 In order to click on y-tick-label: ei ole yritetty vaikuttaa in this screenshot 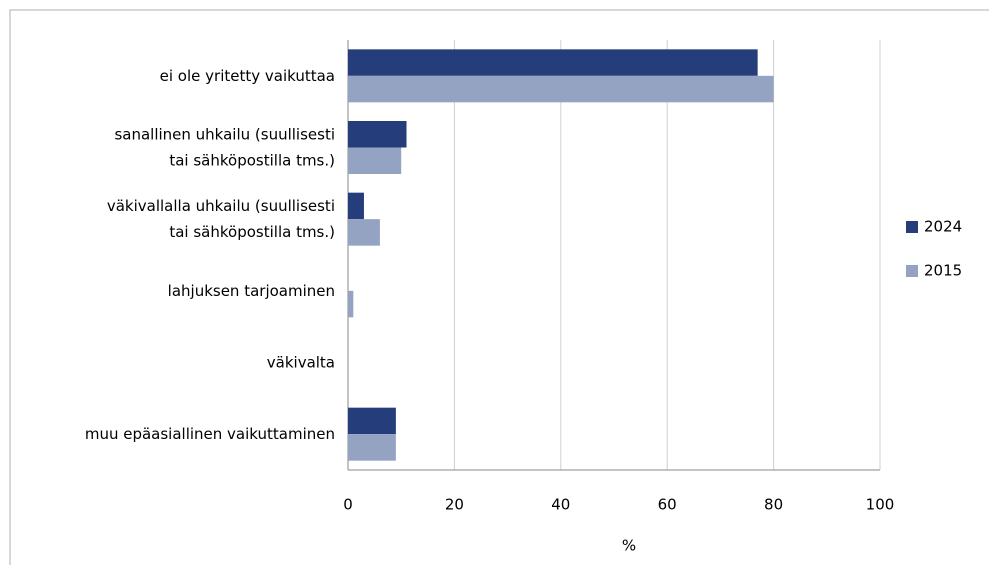, I will do `click(247, 75)`.